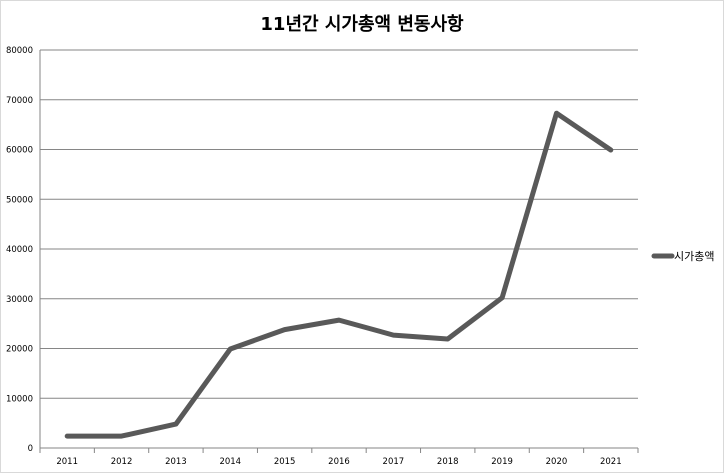  Describe the element at coordinates (176, 462) in the screenshot. I see `x-tick-label: 2013` at that location.